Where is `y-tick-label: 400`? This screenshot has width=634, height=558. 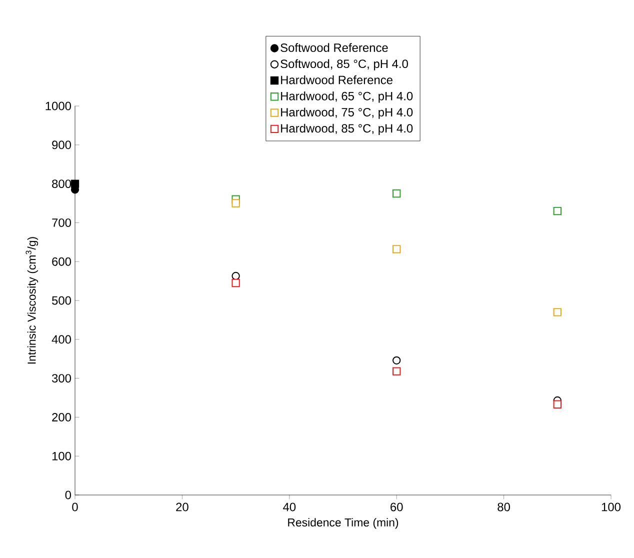 y-tick-label: 400 is located at coordinates (62, 339).